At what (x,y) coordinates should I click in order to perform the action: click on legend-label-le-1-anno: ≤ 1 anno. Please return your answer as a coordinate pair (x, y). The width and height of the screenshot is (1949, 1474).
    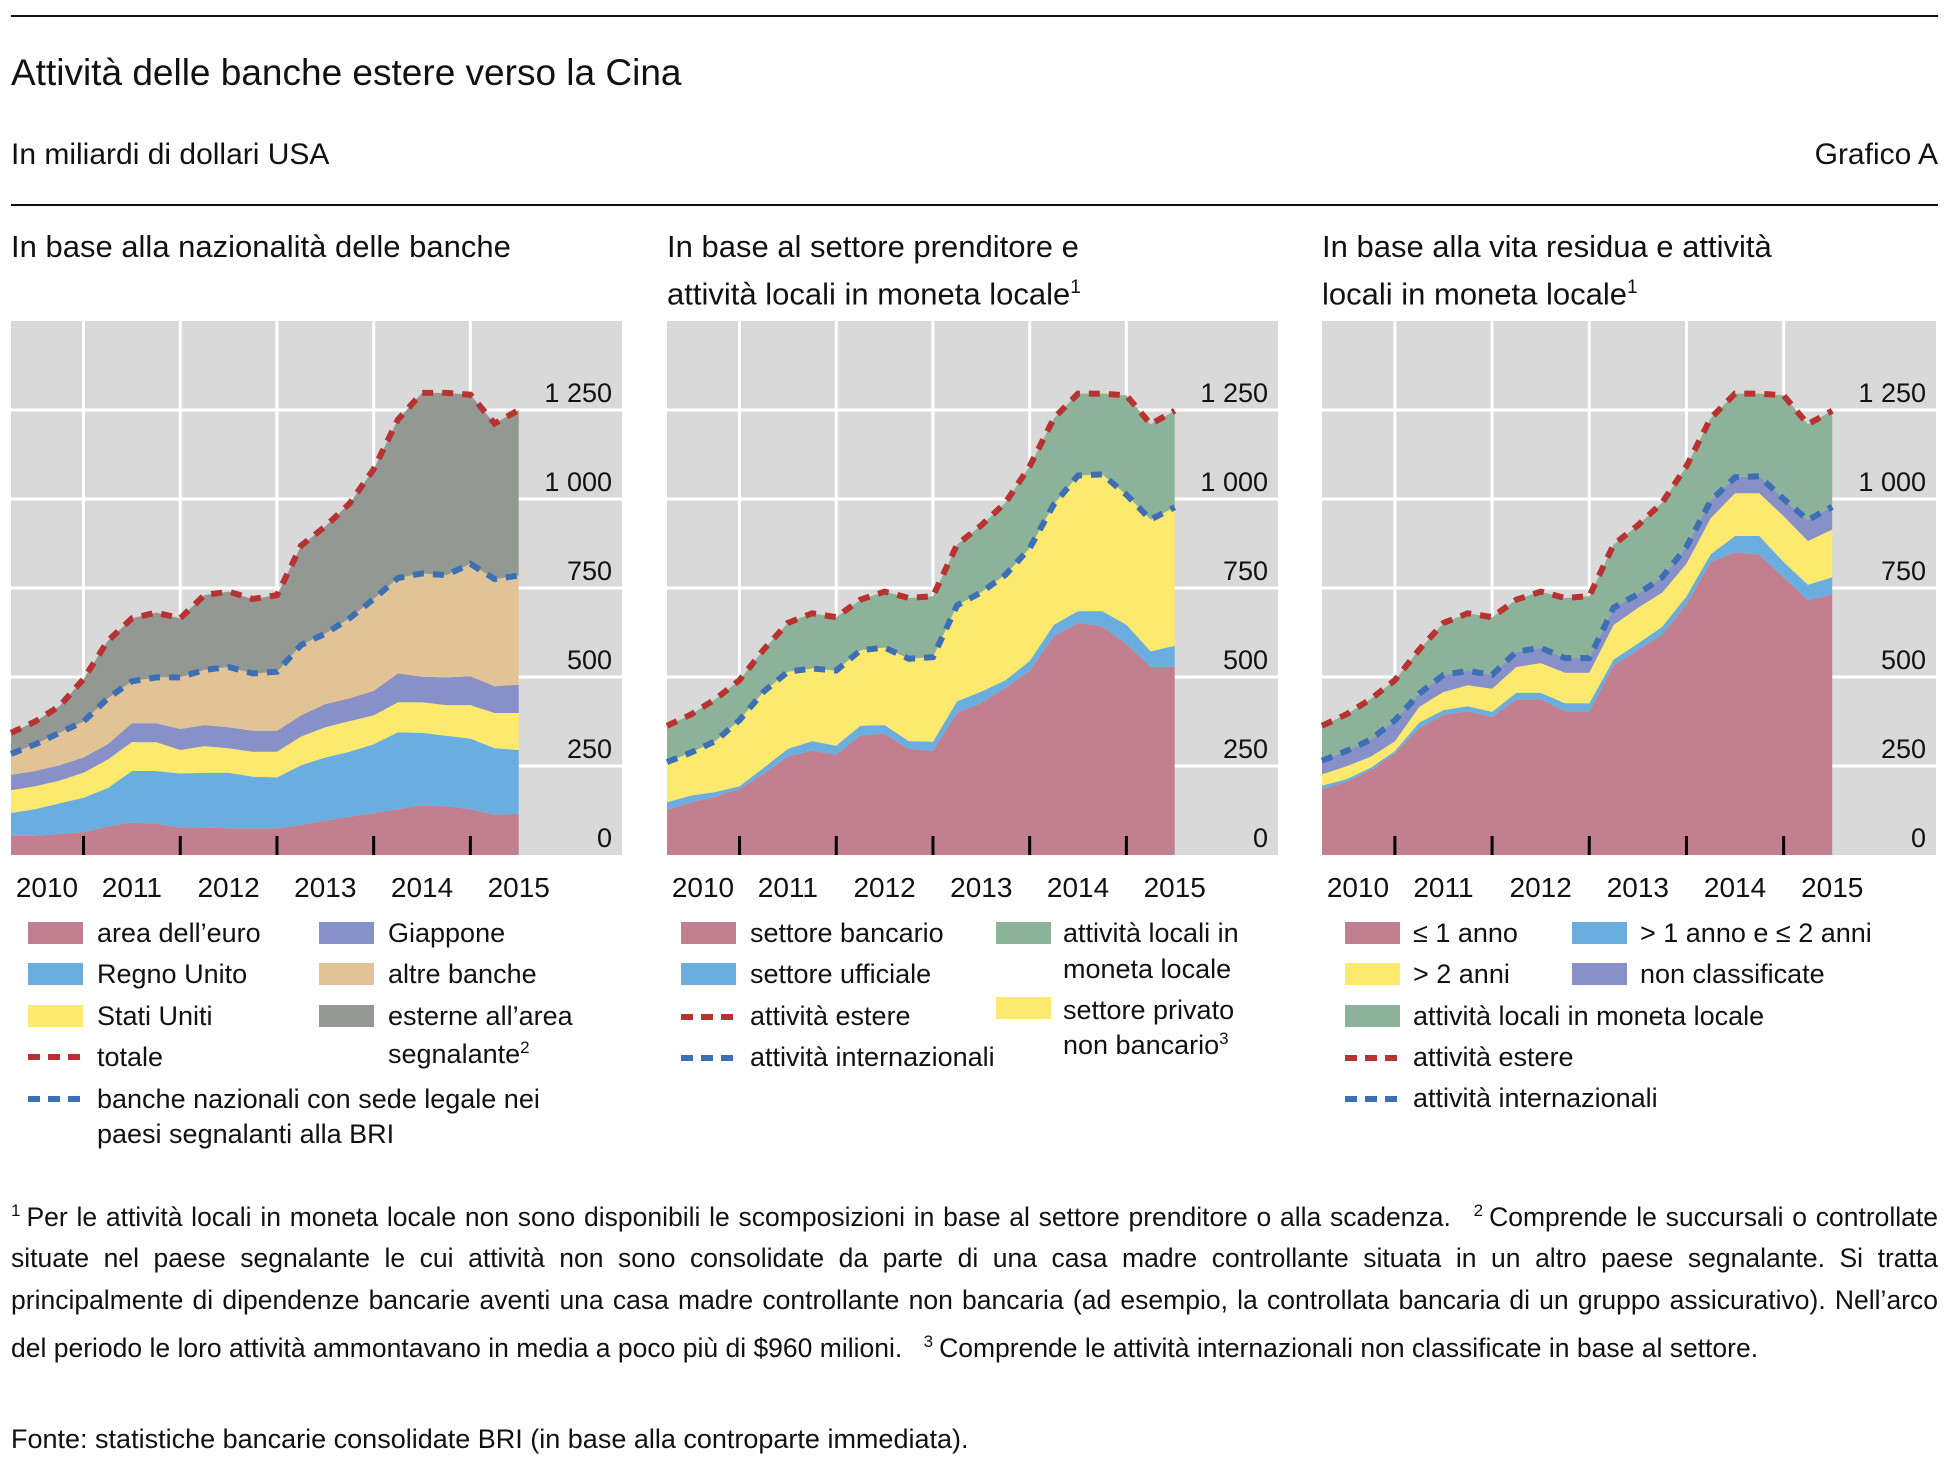
    Looking at the image, I should click on (1465, 933).